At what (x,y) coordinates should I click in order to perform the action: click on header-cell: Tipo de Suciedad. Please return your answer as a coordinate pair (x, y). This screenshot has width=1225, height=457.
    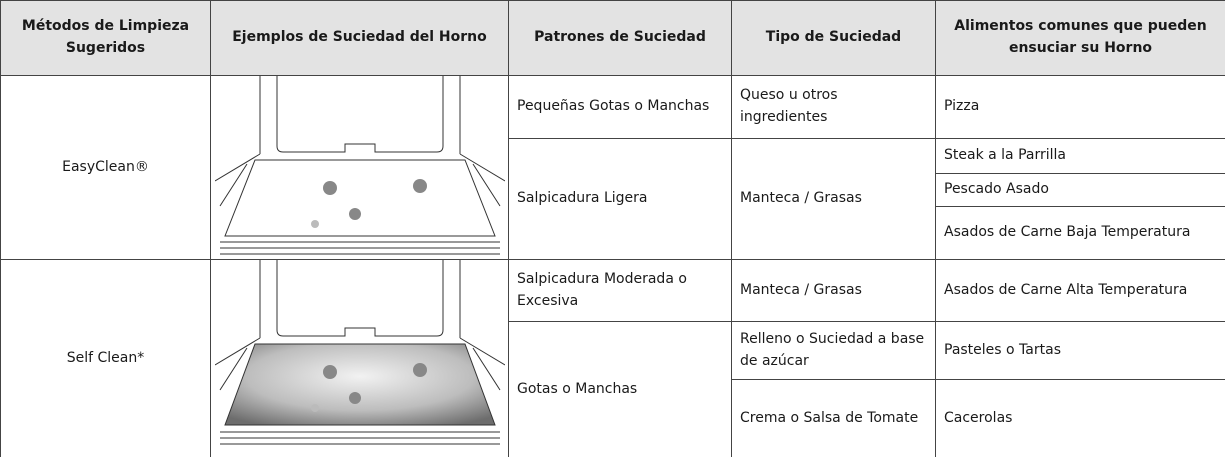
    Looking at the image, I should click on (833, 38).